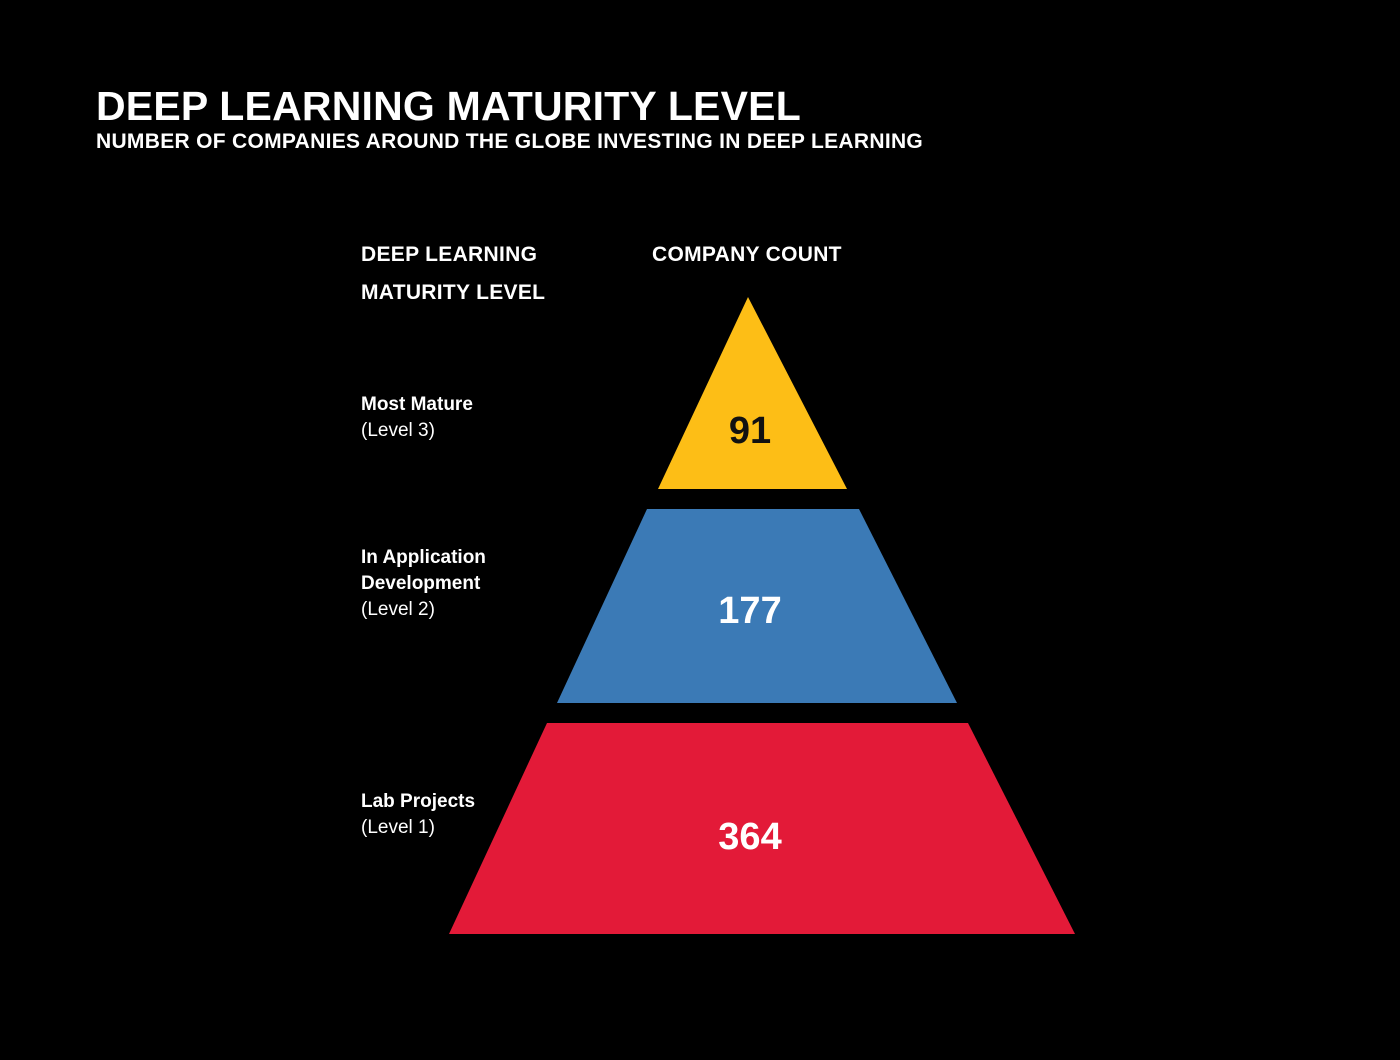  Describe the element at coordinates (453, 274) in the screenshot. I see `level-column-header: DEEP LEARNING MATURITY LEVEL` at that location.